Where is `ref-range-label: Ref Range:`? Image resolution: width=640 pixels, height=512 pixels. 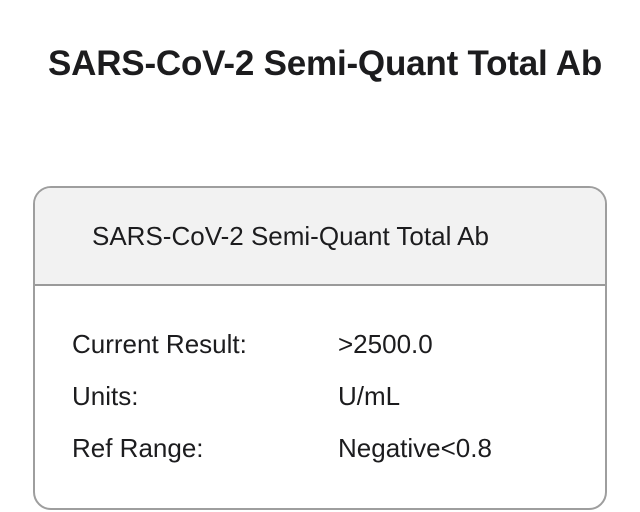 ref-range-label: Ref Range: is located at coordinates (138, 447).